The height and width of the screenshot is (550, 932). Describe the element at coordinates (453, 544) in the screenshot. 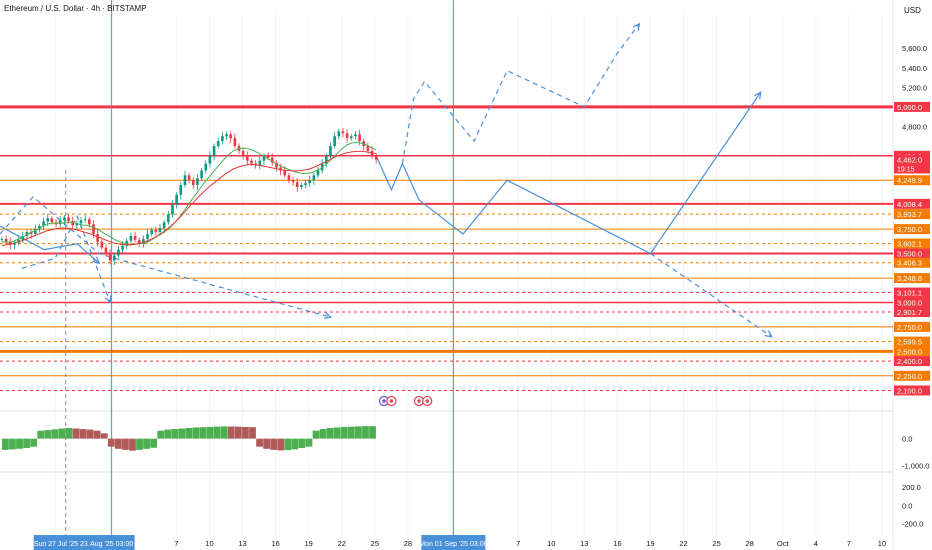

I see `crosshair-date-label: Mon 01 Sep '25 03:00` at that location.